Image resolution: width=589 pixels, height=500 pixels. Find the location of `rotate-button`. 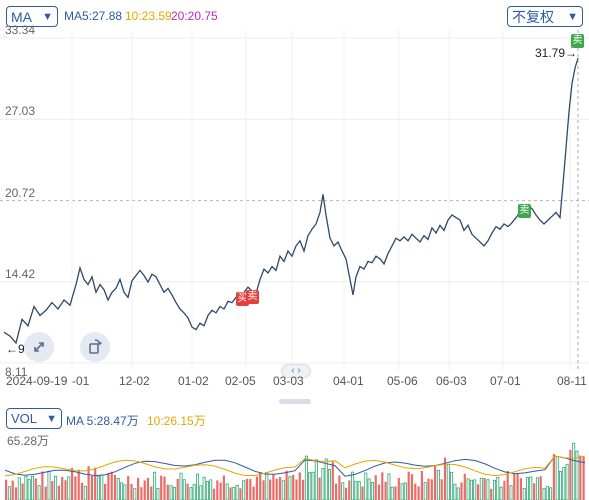

rotate-button is located at coordinates (95, 347).